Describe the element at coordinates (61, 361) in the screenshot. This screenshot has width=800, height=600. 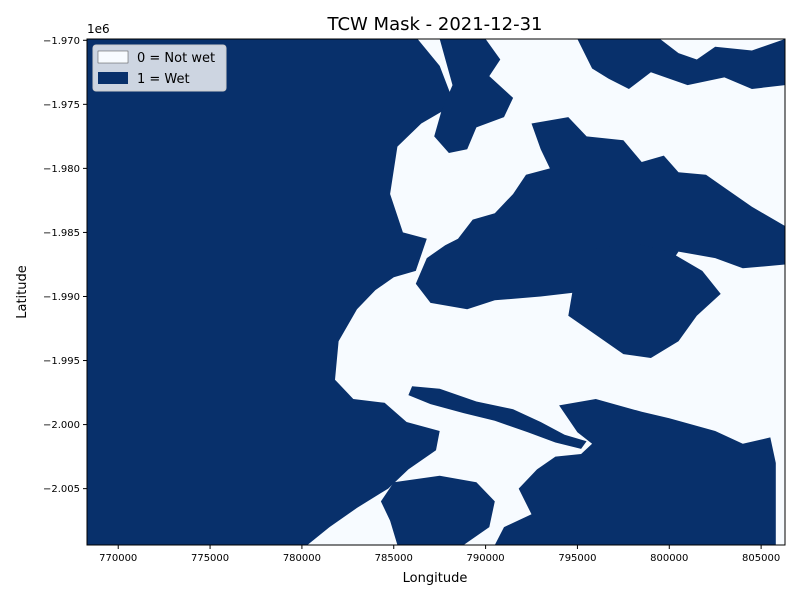
I see `y-tick-label: −1.995` at that location.